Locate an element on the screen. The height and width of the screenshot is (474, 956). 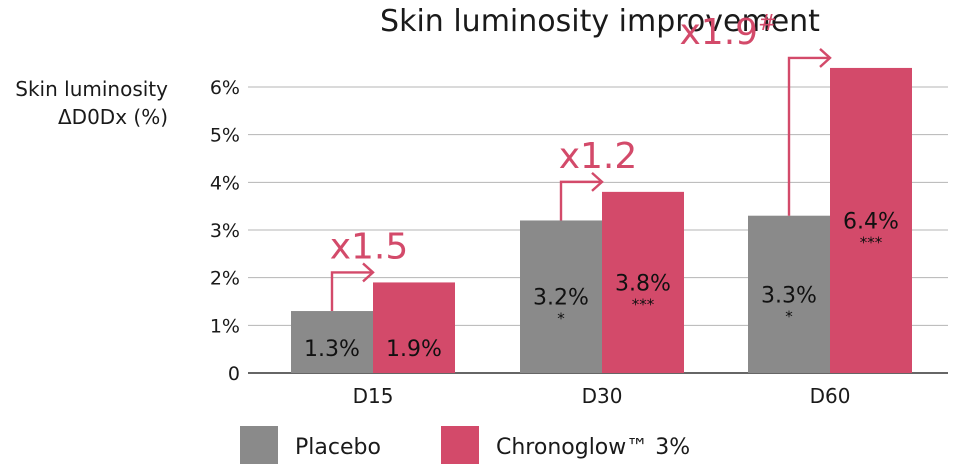
bar-chronoglow-d30 is located at coordinates (643, 282).